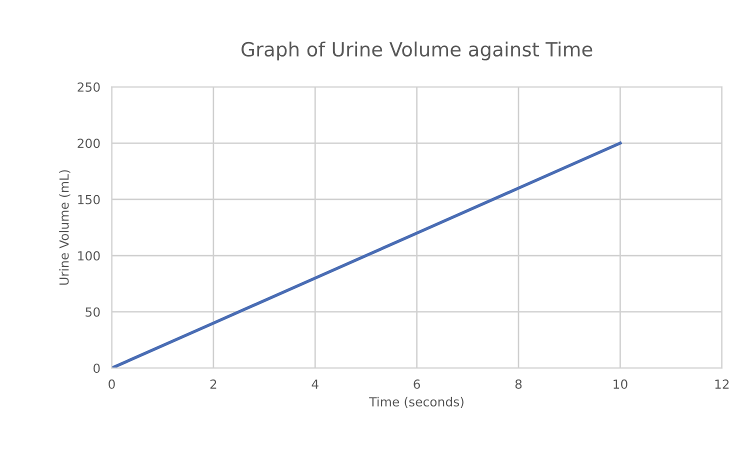 This screenshot has width=745, height=455. Describe the element at coordinates (93, 312) in the screenshot. I see `y-tick-label: 50` at that location.